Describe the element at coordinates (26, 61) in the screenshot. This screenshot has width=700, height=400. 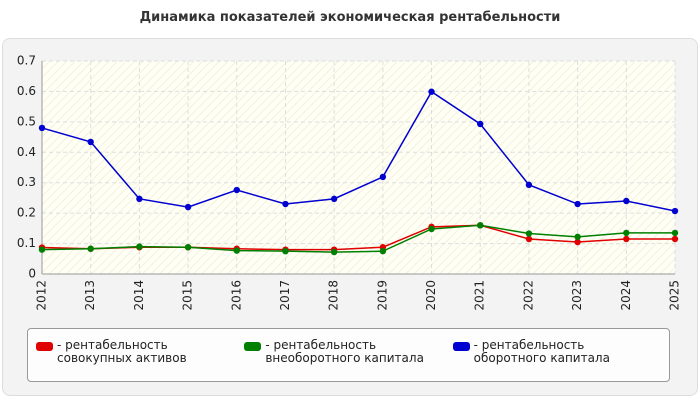
I see `y-tick-label: 0.7` at that location.